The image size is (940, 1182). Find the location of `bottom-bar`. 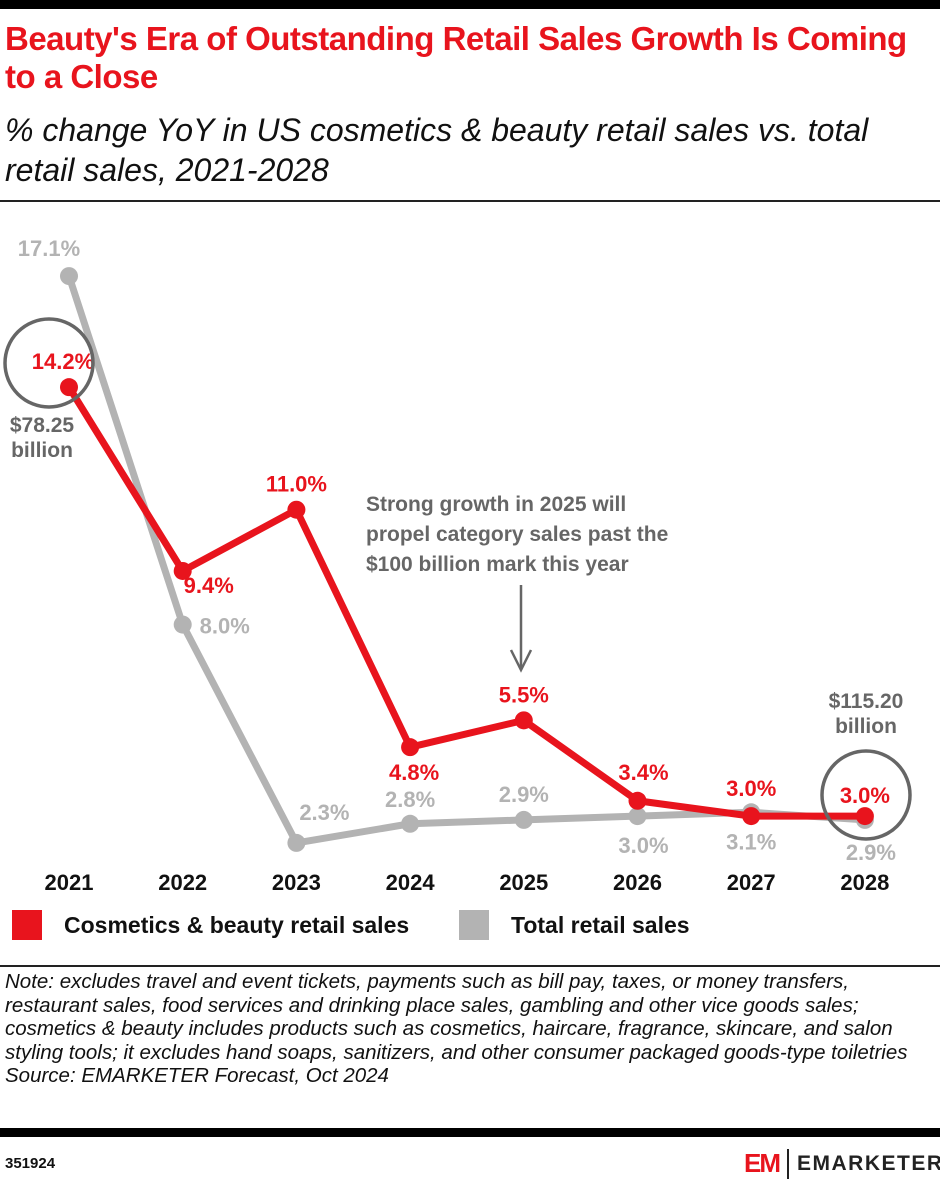

bottom-bar is located at coordinates (470, 1132).